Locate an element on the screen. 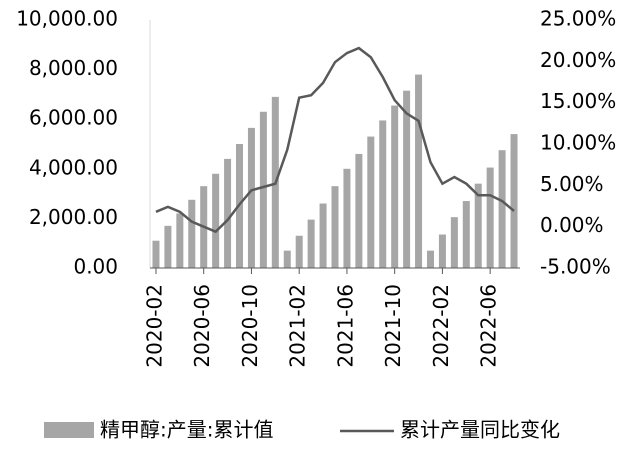  x-tick-label: 2020-10 is located at coordinates (250, 326).